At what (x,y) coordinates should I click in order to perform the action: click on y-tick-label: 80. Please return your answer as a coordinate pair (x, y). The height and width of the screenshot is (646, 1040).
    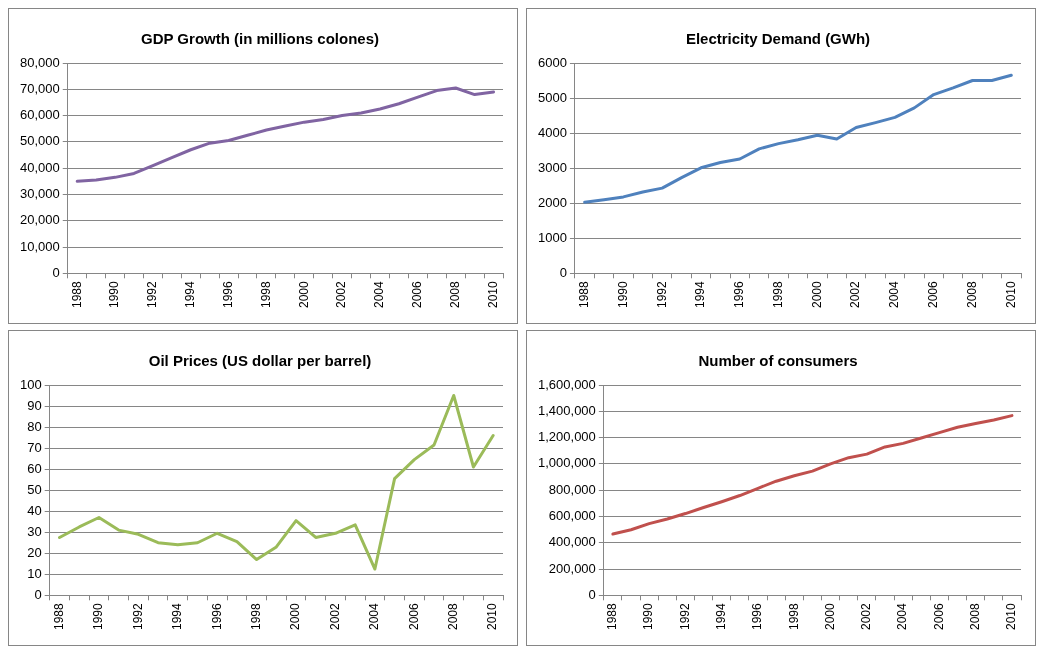
    Looking at the image, I should click on (34, 426).